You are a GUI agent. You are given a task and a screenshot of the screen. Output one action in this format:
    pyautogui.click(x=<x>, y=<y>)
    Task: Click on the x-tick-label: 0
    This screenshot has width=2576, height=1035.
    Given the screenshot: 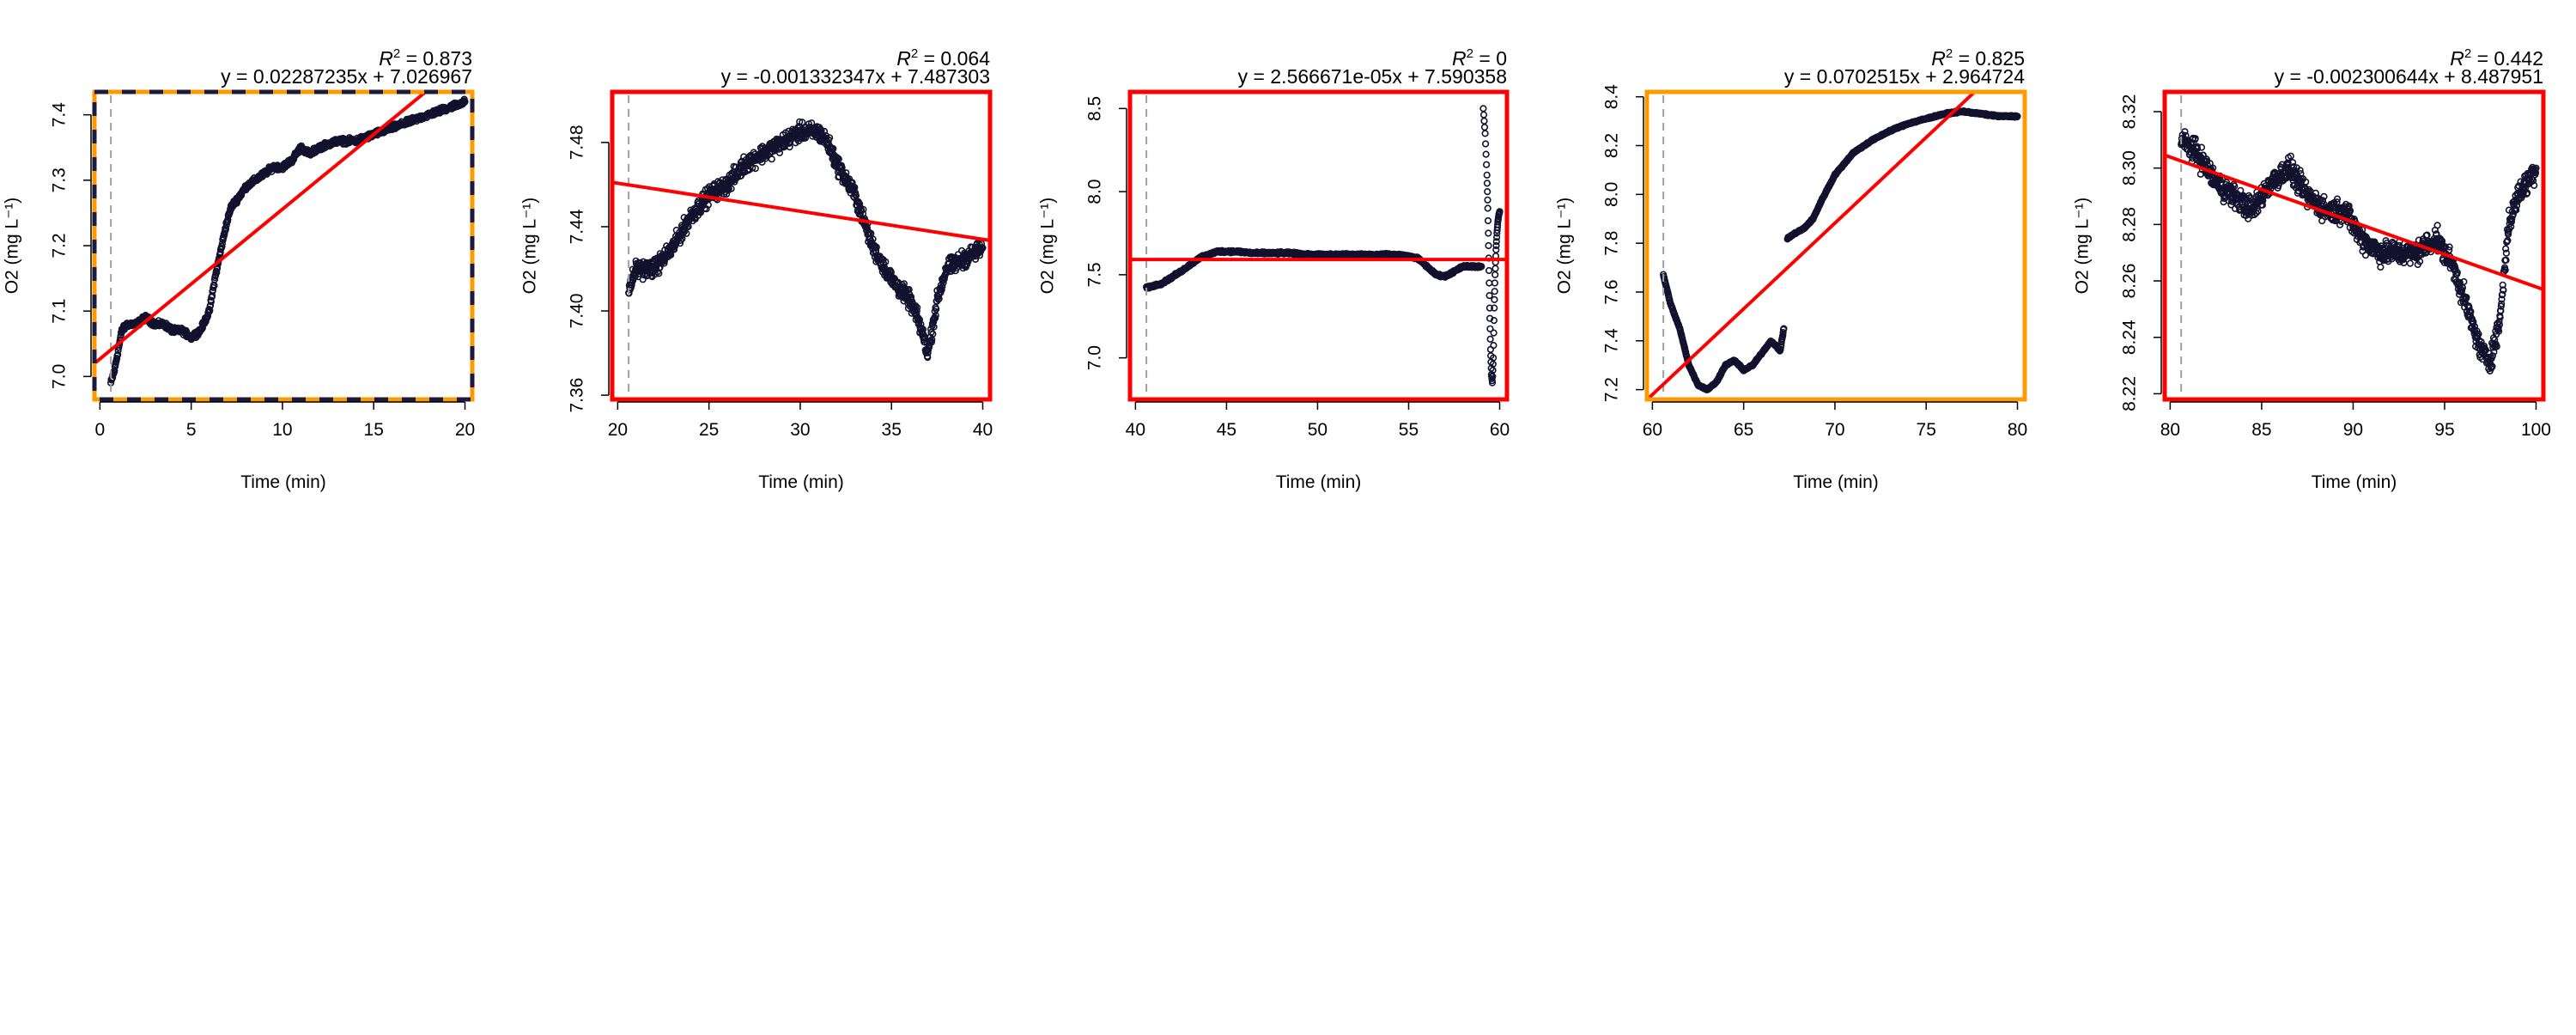 What is the action you would take?
    pyautogui.click(x=101, y=430)
    